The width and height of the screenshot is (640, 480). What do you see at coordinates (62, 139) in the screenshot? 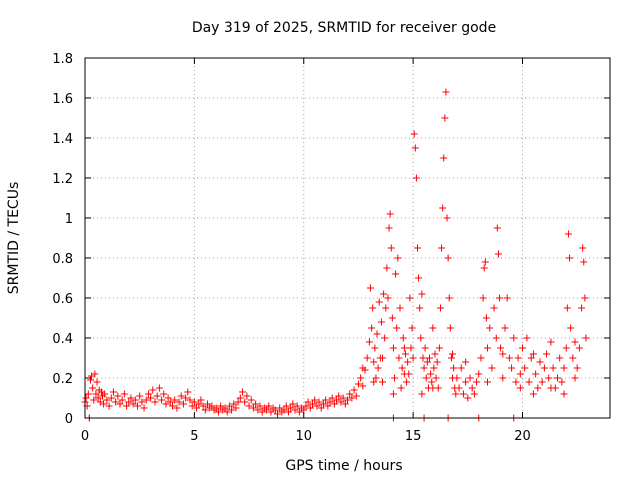
I see `y-tick-label: 1.4` at bounding box center [62, 139].